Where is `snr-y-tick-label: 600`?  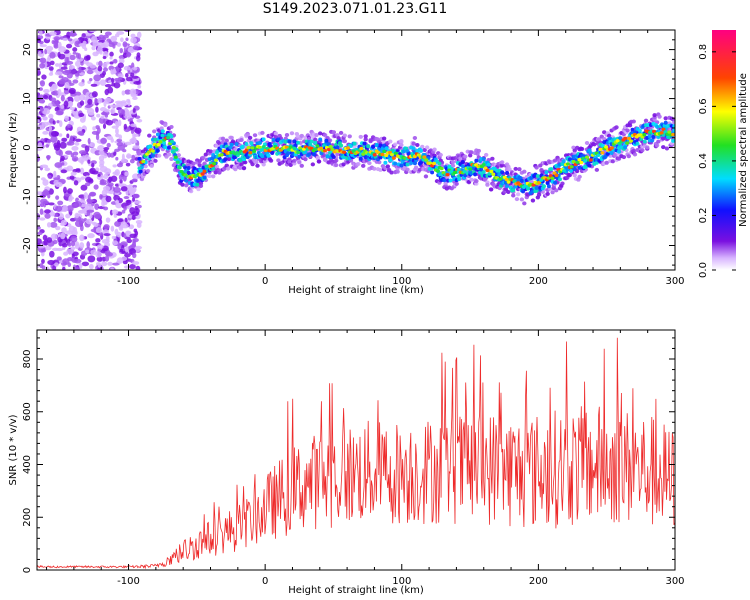 snr-y-tick-label: 600 is located at coordinates (27, 411).